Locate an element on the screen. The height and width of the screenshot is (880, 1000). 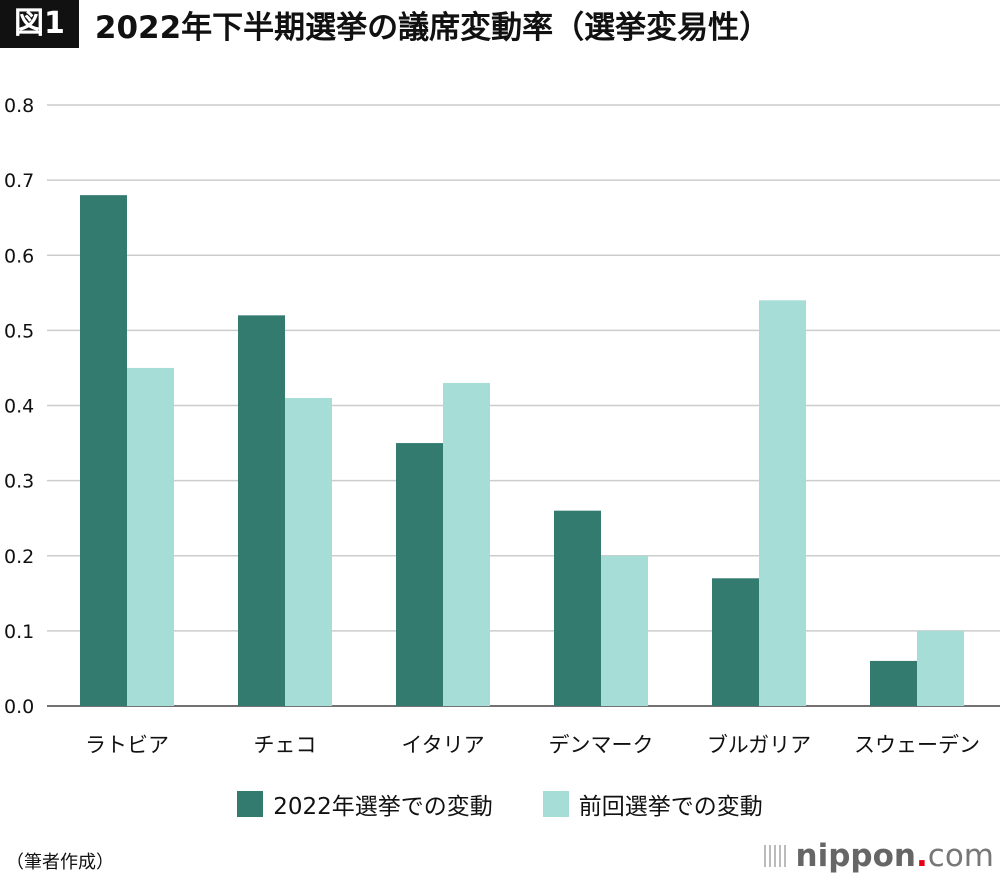
logo-suffix: com is located at coordinates (960, 856).